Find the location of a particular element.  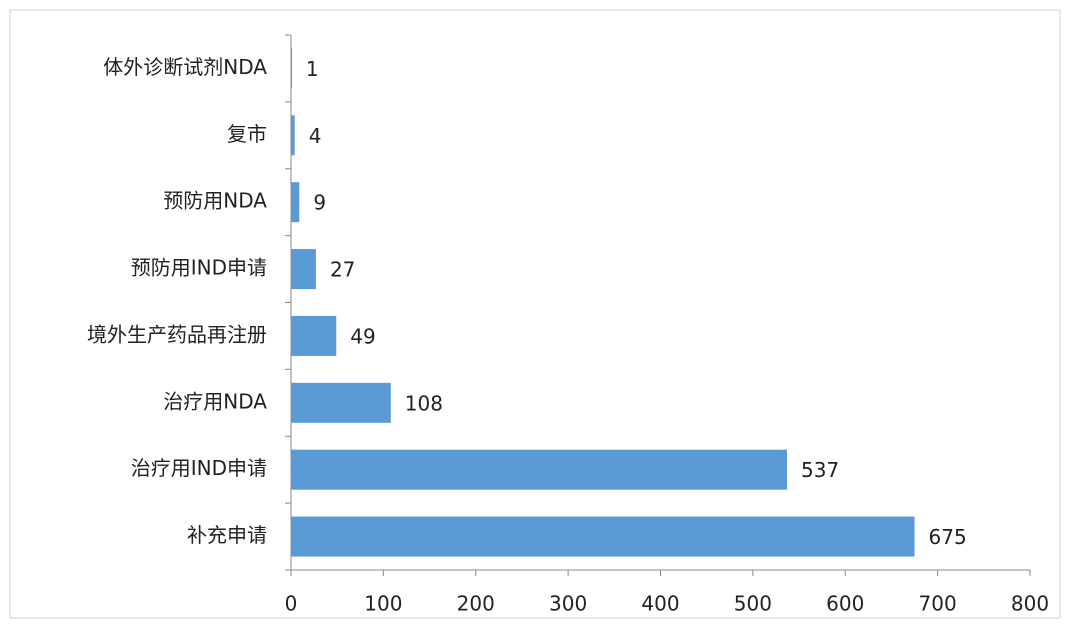

data-label: 108 is located at coordinates (424, 403).